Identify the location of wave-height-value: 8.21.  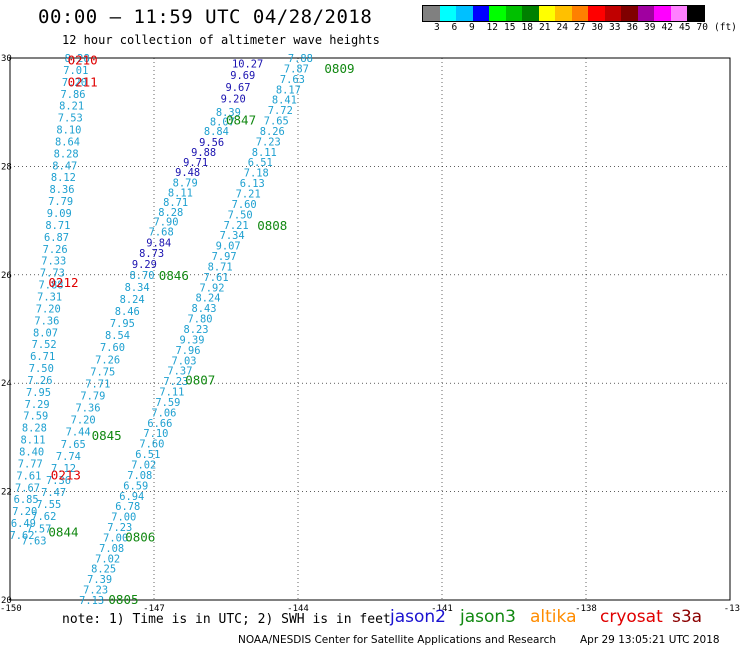
(71, 107).